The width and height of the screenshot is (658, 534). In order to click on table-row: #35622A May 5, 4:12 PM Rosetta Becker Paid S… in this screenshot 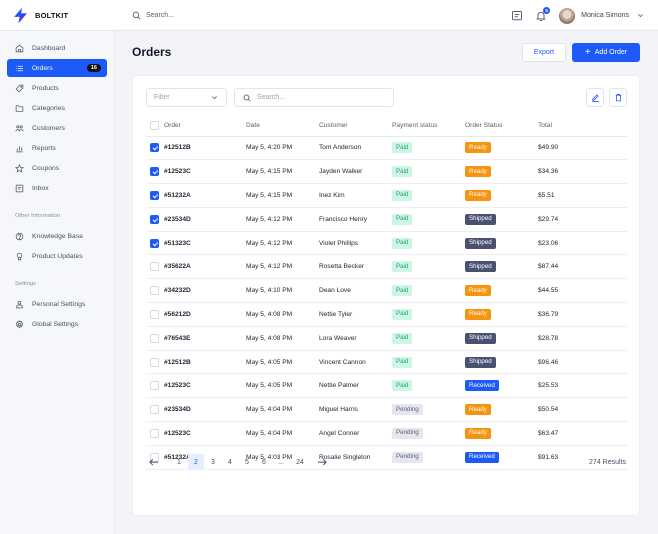, I will do `click(387, 267)`.